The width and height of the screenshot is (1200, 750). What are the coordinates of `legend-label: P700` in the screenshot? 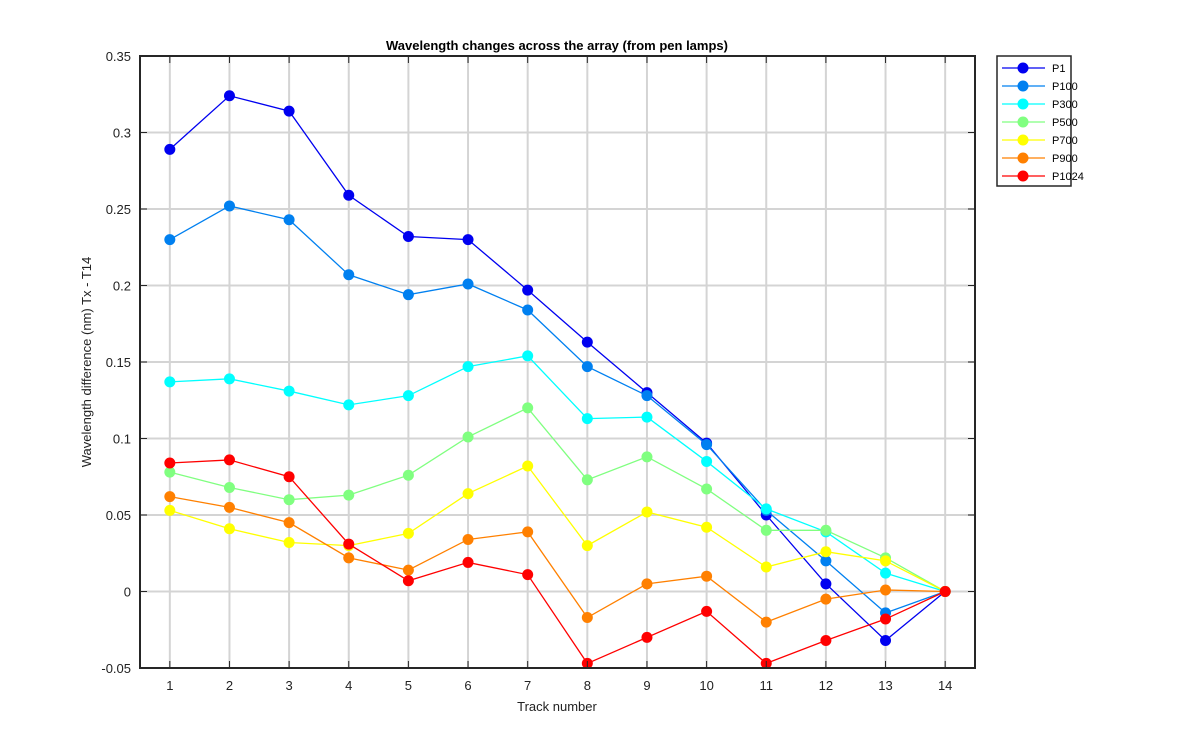 It's located at (1065, 141).